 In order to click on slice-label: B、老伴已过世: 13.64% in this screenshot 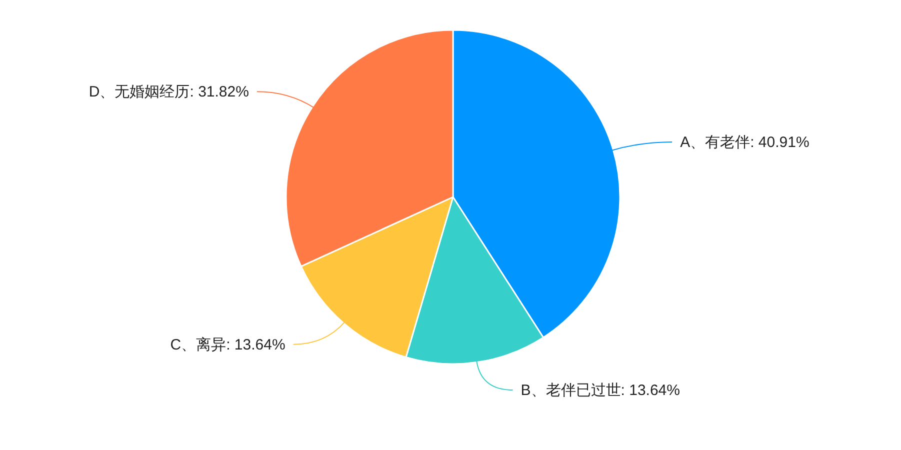, I will do `click(600, 391)`.